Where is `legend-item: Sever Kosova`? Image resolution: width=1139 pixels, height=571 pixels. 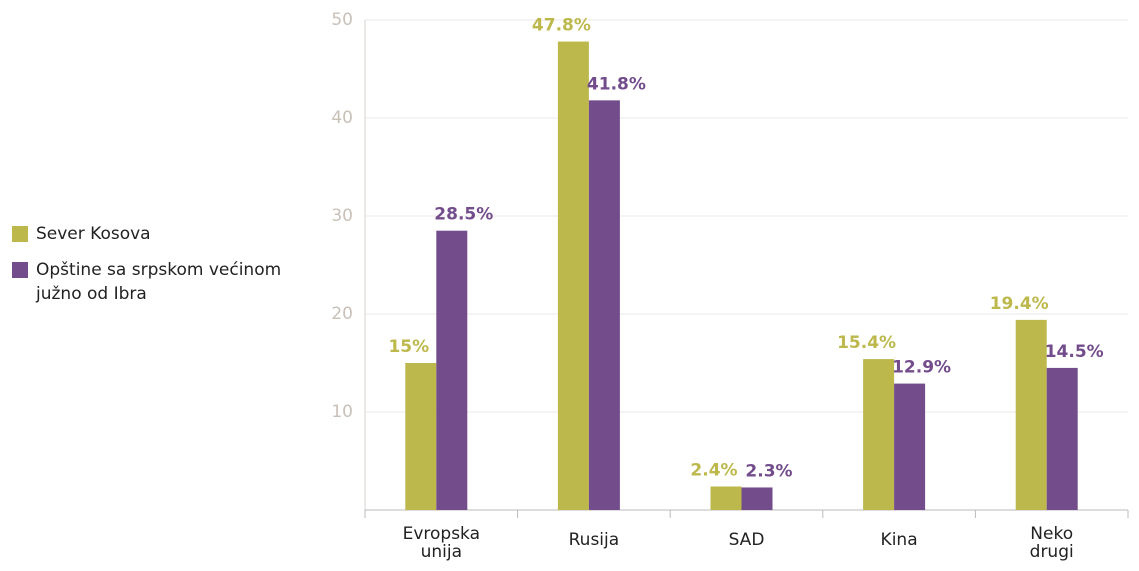 legend-item: Sever Kosova is located at coordinates (147, 234).